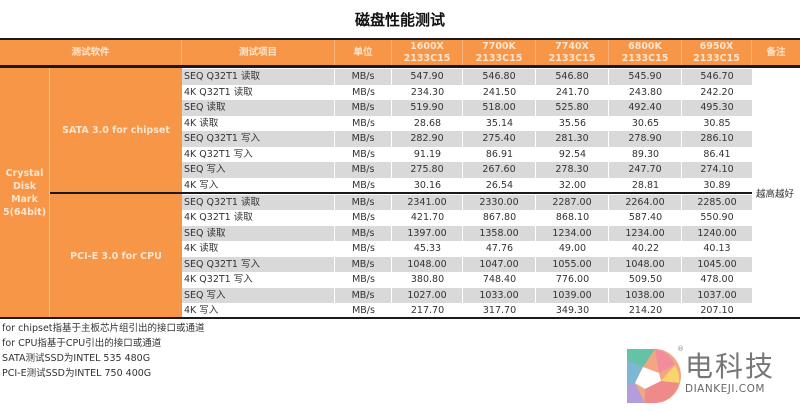 The width and height of the screenshot is (800, 411). I want to click on value-cell: 1038.00, so click(645, 295).